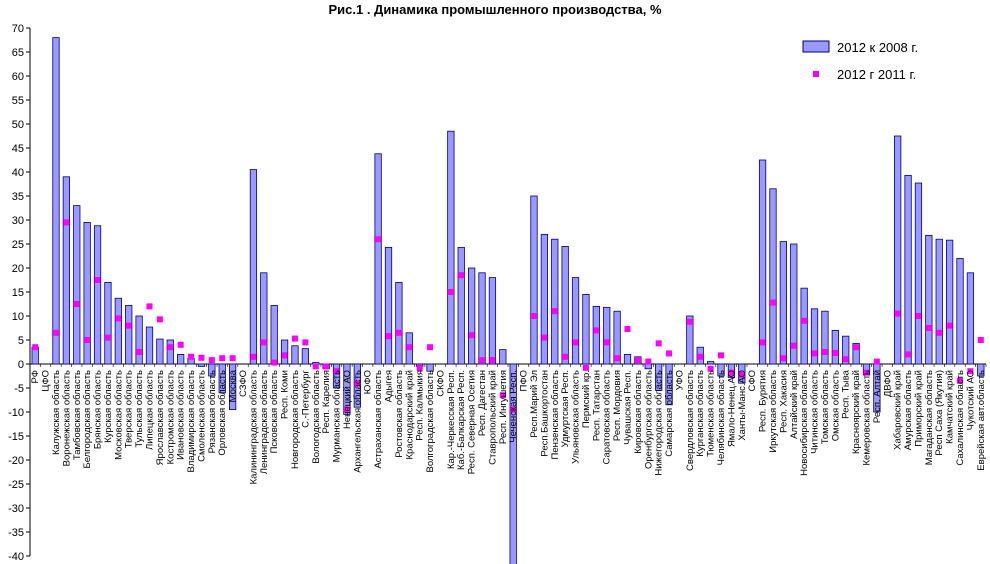 The height and width of the screenshot is (564, 990). I want to click on category-label: Смоленская область, so click(201, 416).